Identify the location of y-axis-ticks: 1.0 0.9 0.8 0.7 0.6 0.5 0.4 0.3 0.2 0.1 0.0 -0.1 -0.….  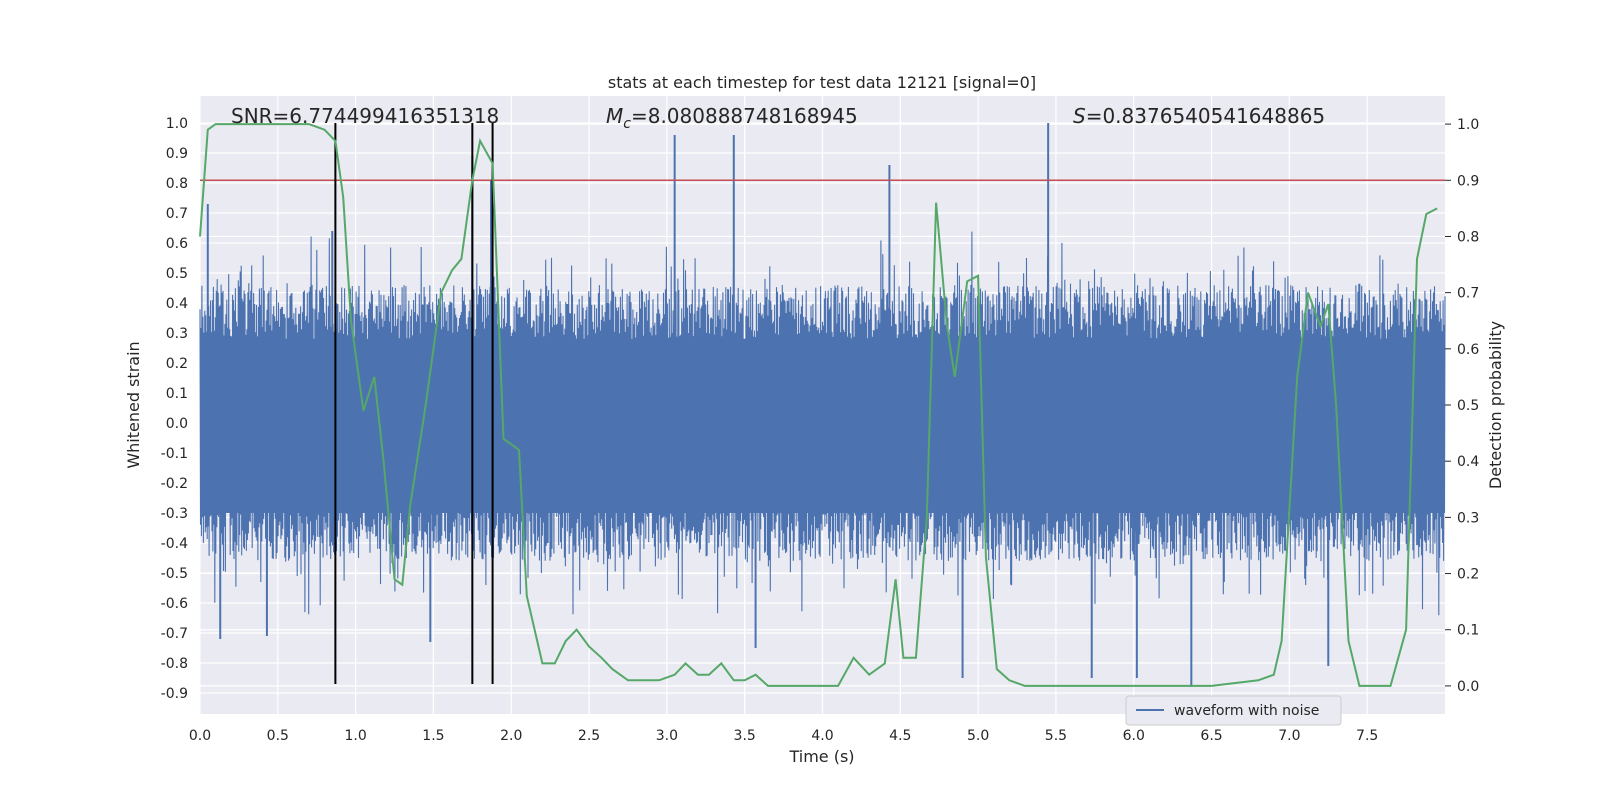
(174, 409).